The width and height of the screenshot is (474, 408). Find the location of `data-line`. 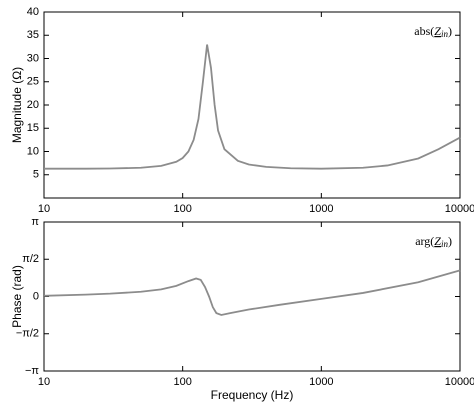

data-line is located at coordinates (252, 292).